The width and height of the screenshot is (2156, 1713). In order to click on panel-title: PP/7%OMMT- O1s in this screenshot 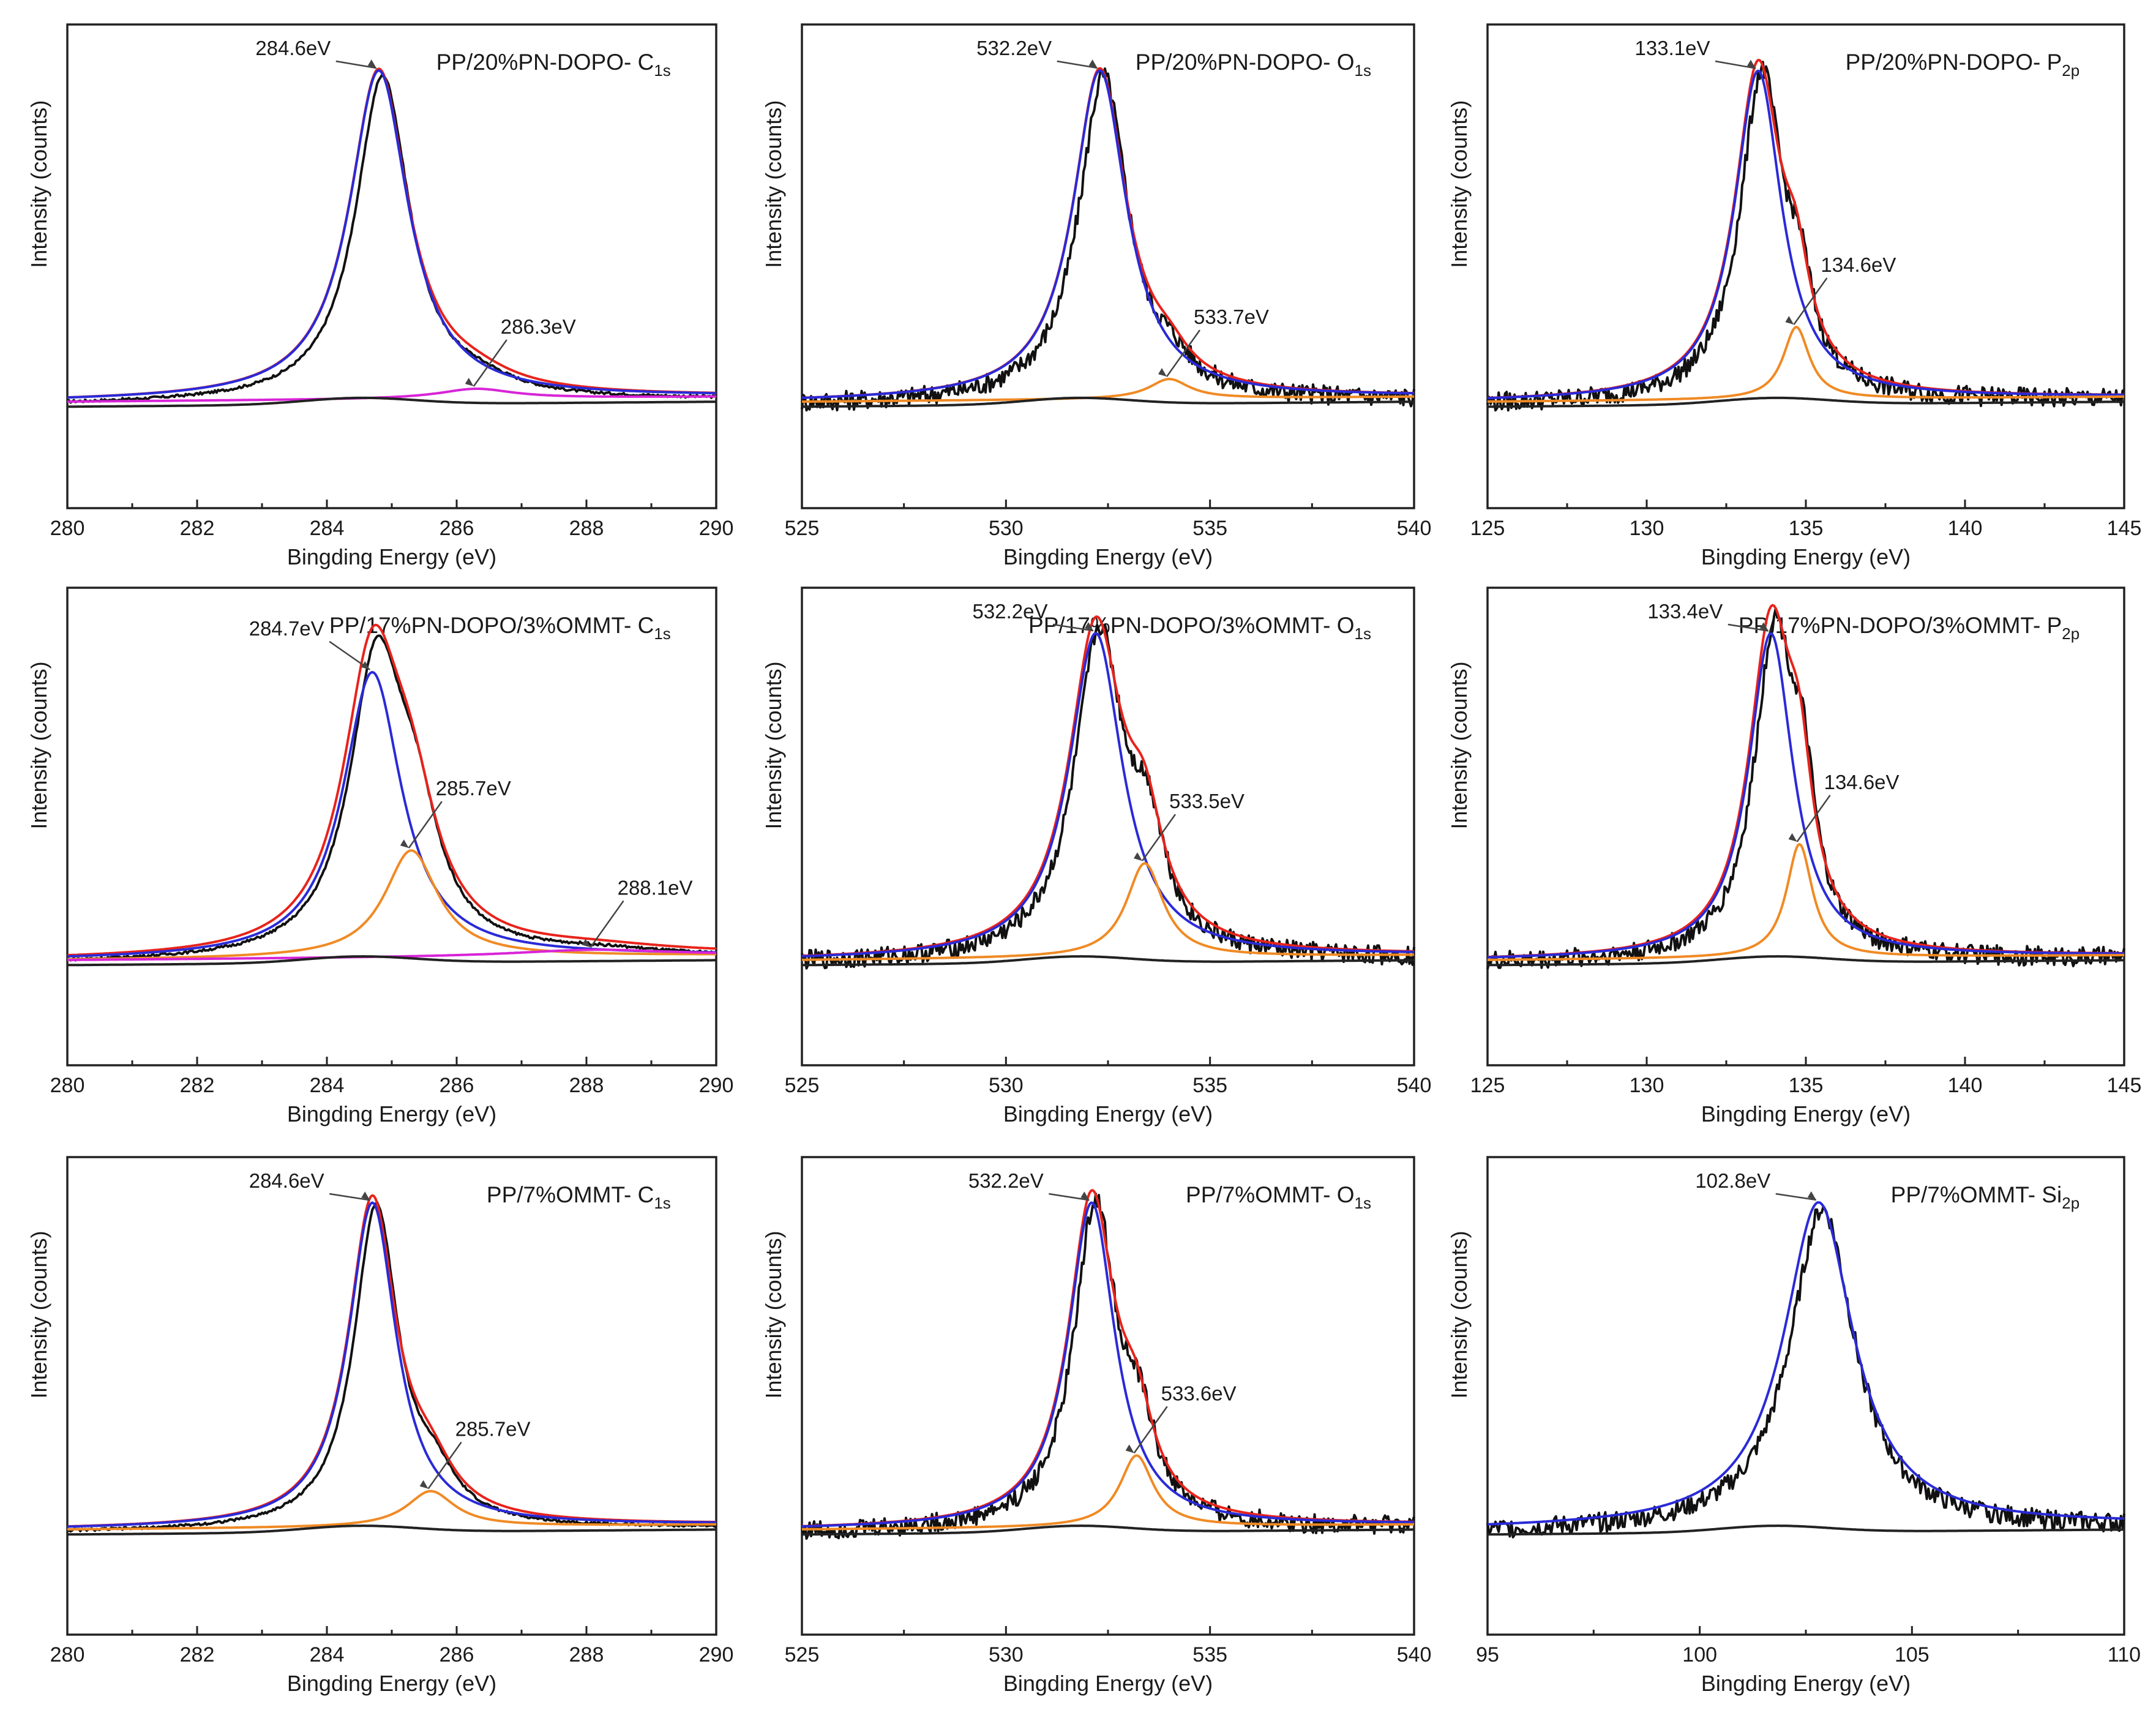, I will do `click(1279, 1197)`.